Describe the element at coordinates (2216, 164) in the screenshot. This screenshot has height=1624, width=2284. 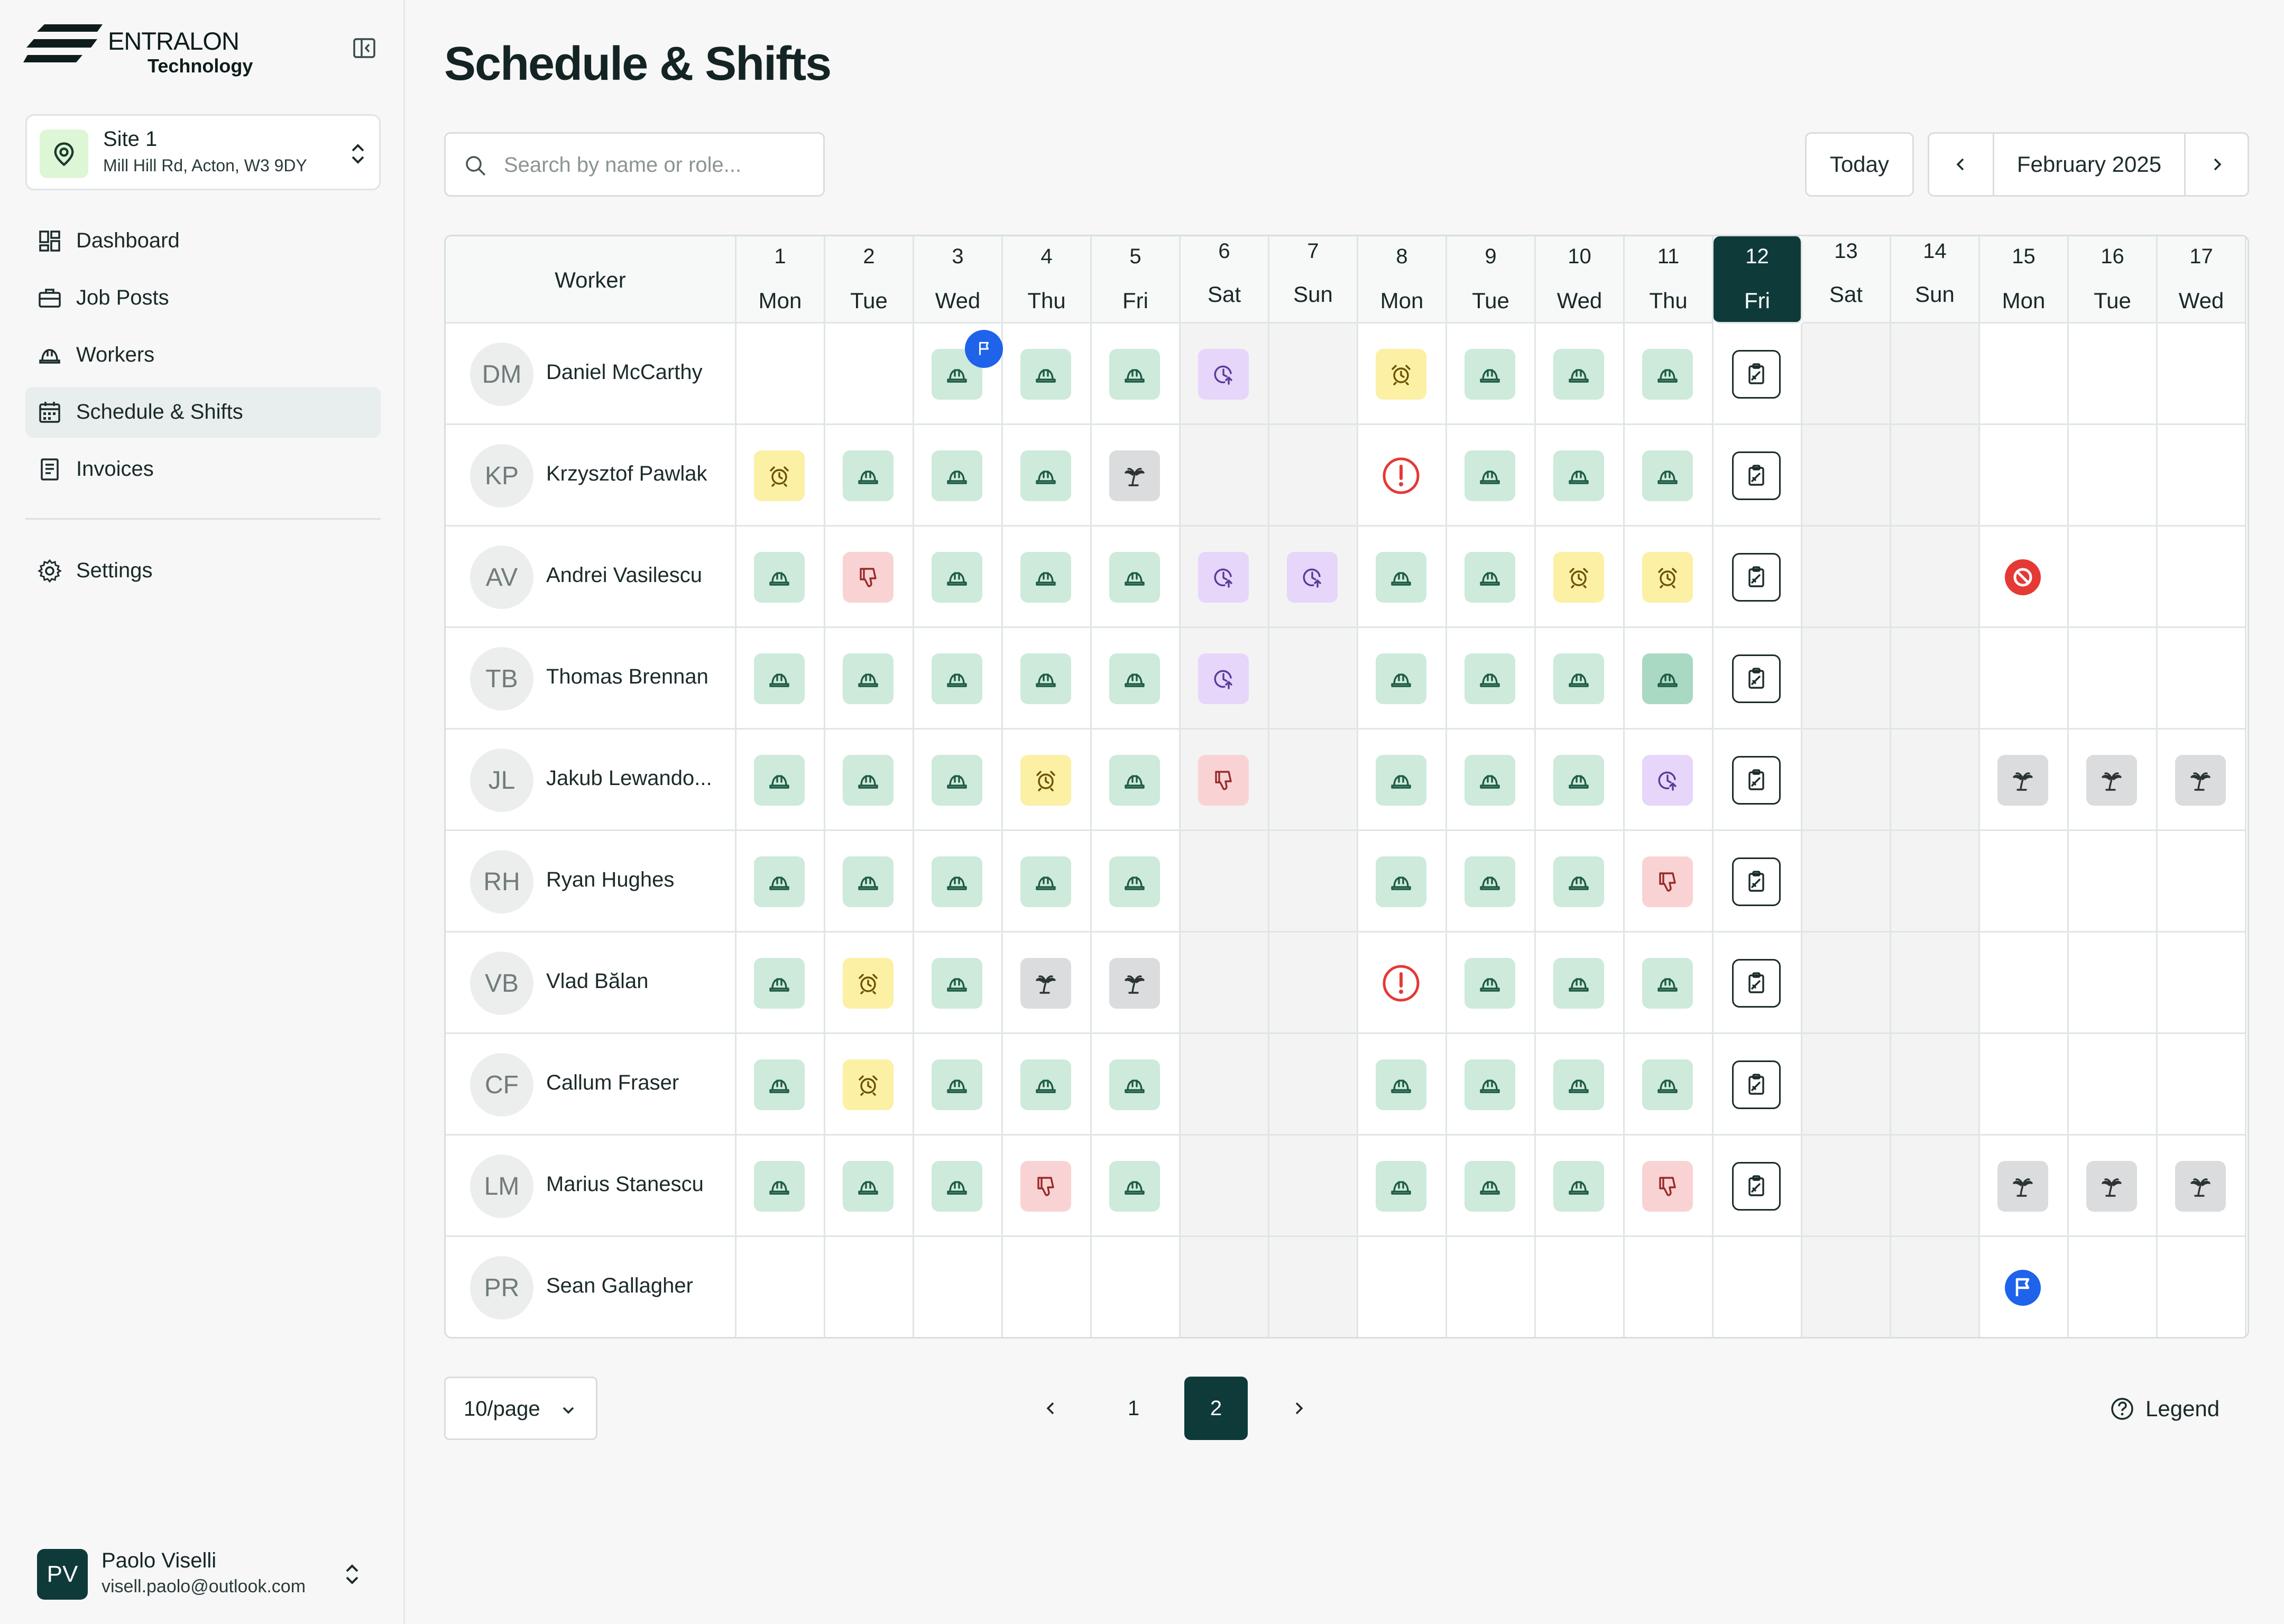
I see `next-month-button` at that location.